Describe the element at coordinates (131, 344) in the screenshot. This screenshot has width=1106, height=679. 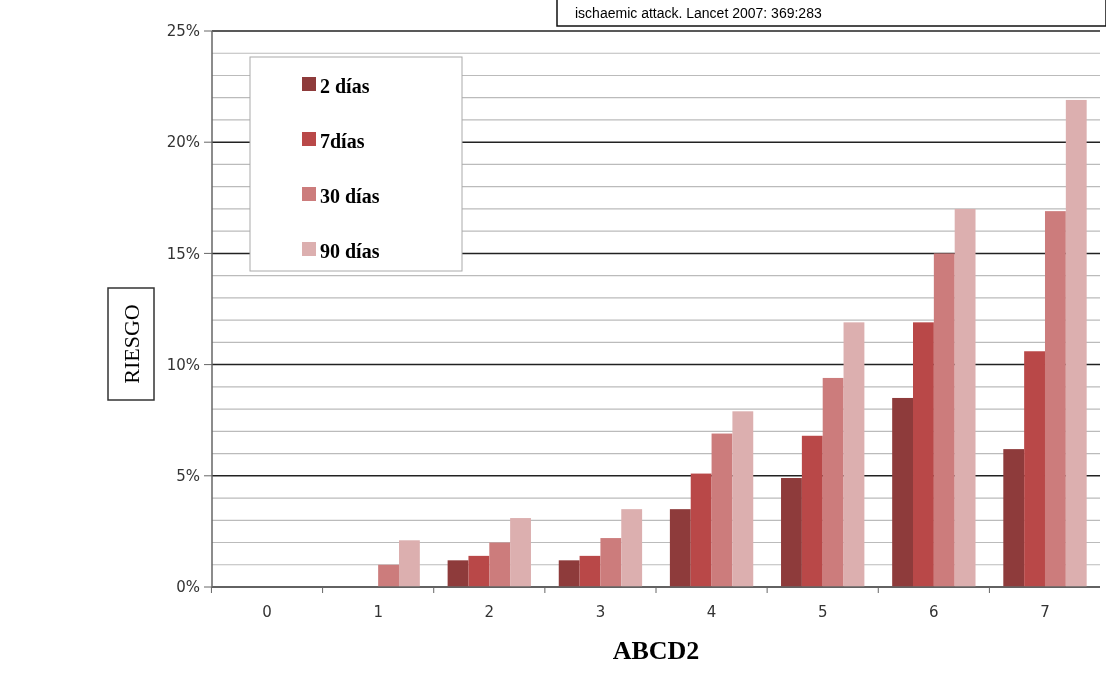
I see `y-axis-title: RIESGO` at that location.